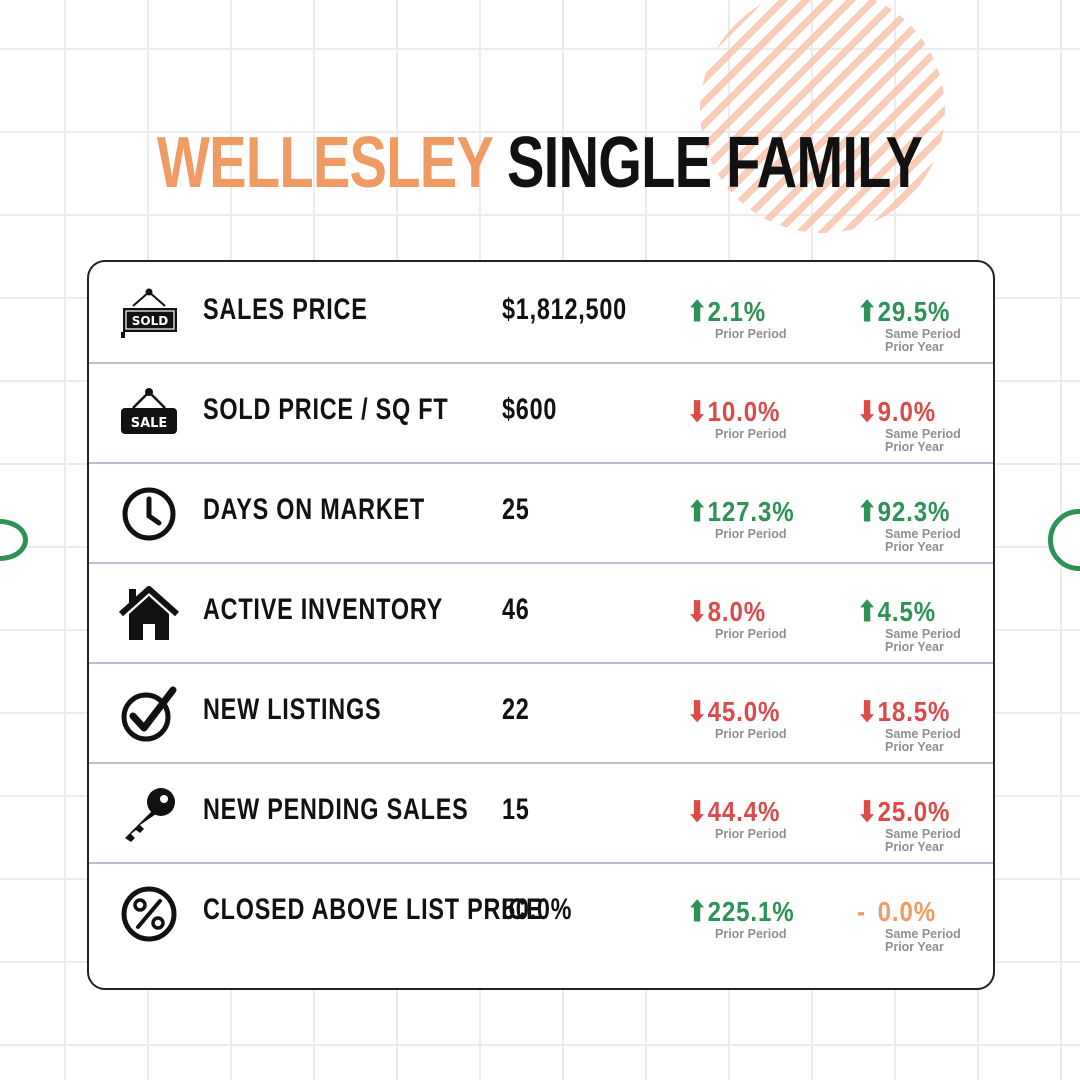  What do you see at coordinates (373, 909) in the screenshot?
I see `stat-label: CLOSED ABOVE LIST PRICE` at bounding box center [373, 909].